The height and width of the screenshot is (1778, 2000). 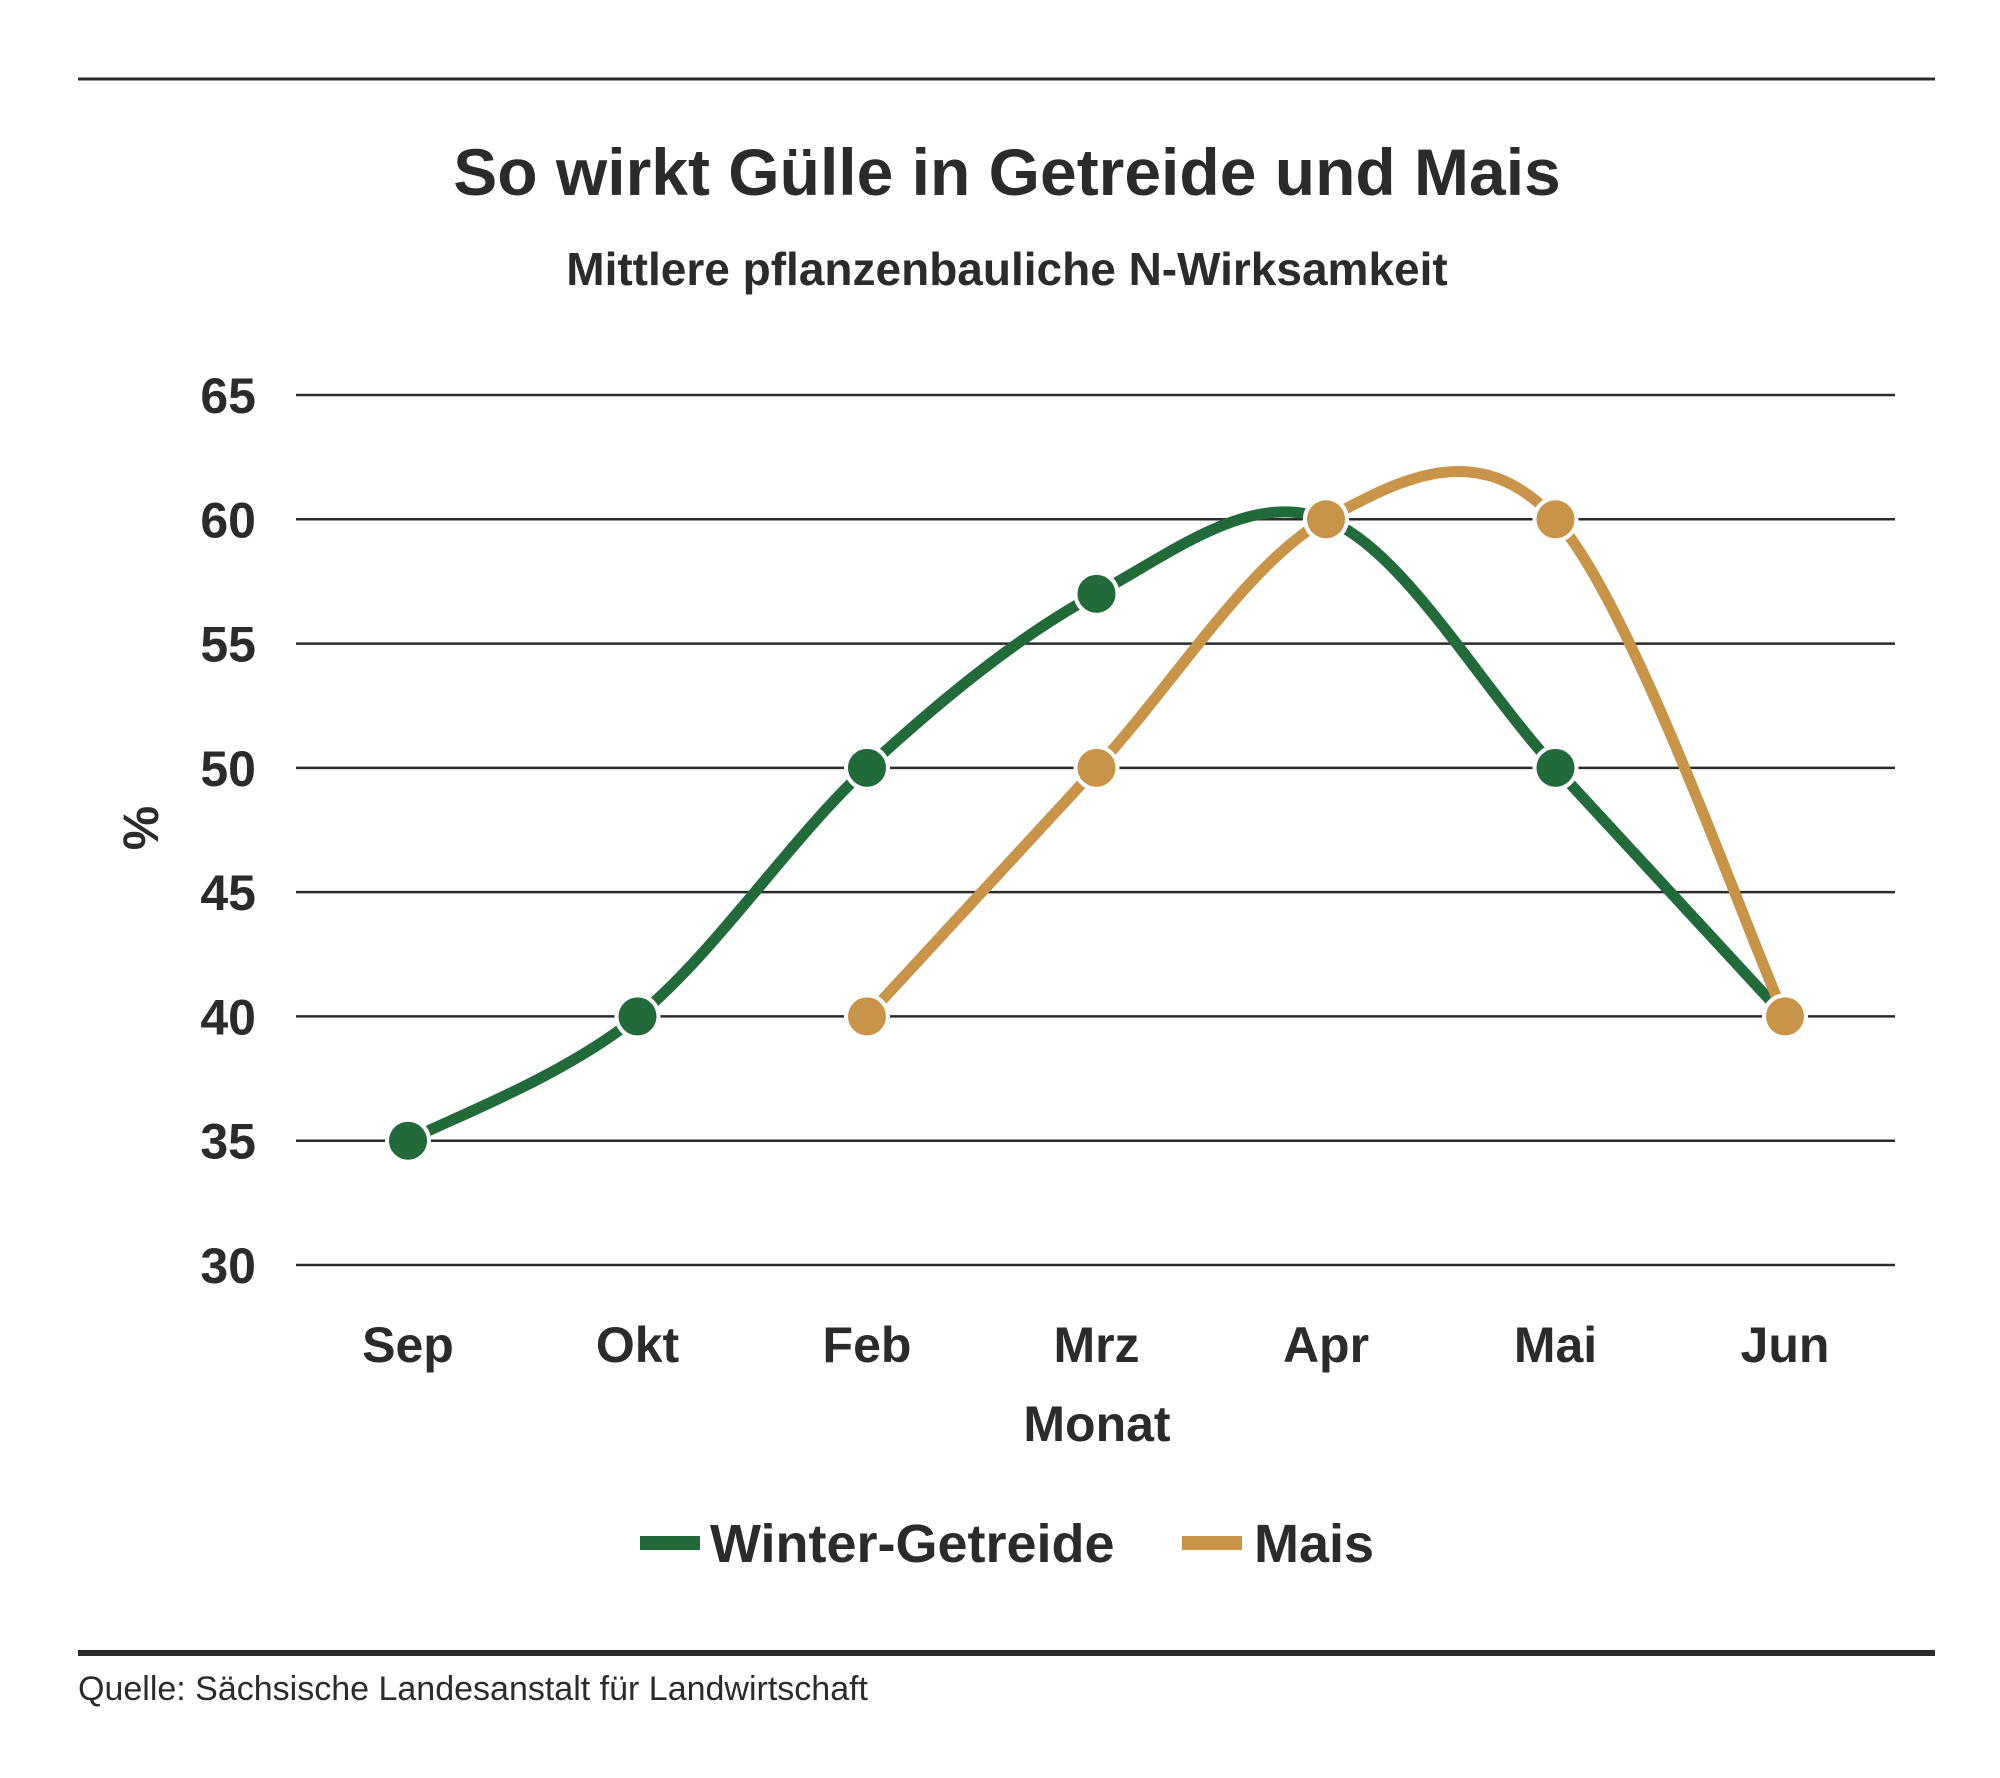 I want to click on y-tick-label: 40, so click(x=228, y=1017).